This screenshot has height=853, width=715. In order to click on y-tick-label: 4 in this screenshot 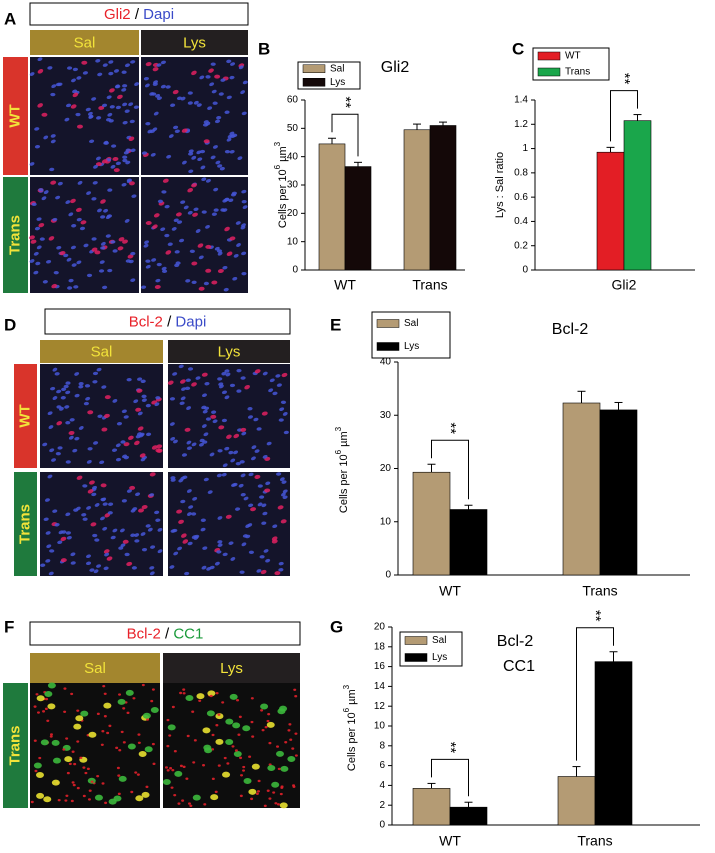, I will do `click(382, 785)`.